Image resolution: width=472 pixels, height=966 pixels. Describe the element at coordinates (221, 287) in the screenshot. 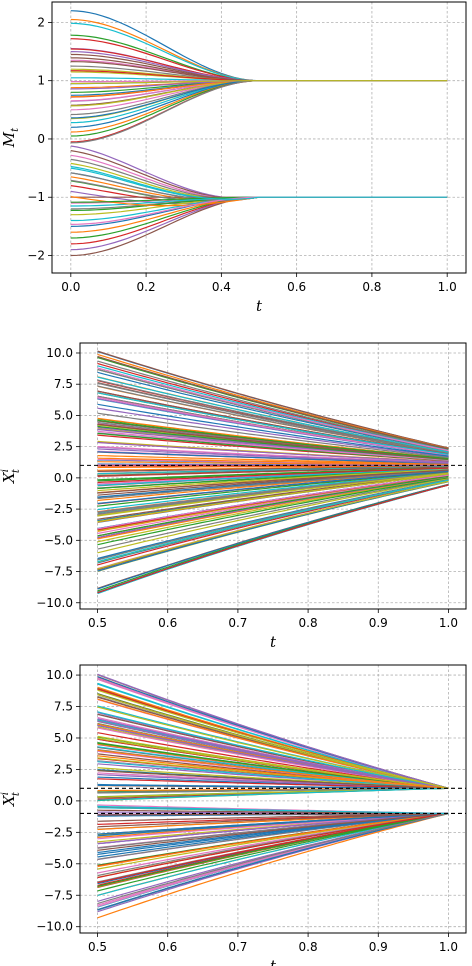

I see `x-tick-label: 0.4` at that location.